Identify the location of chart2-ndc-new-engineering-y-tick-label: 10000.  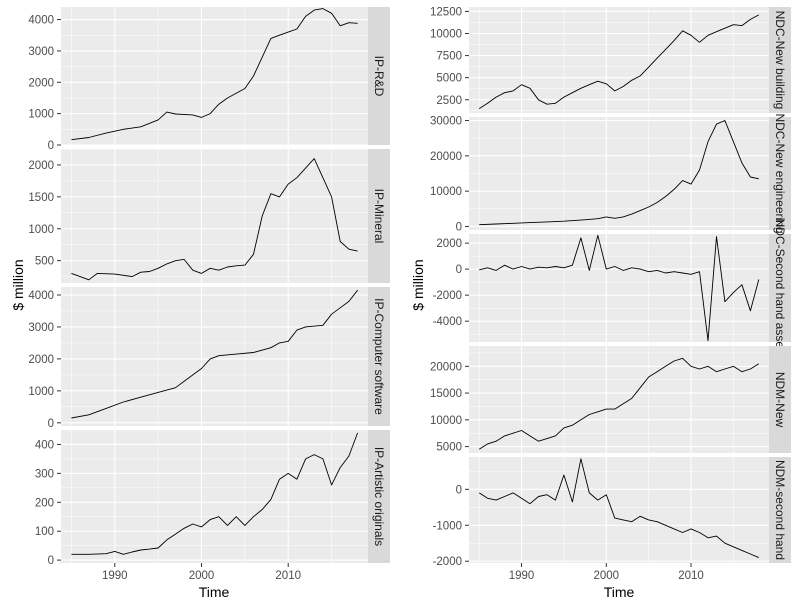
(446, 192).